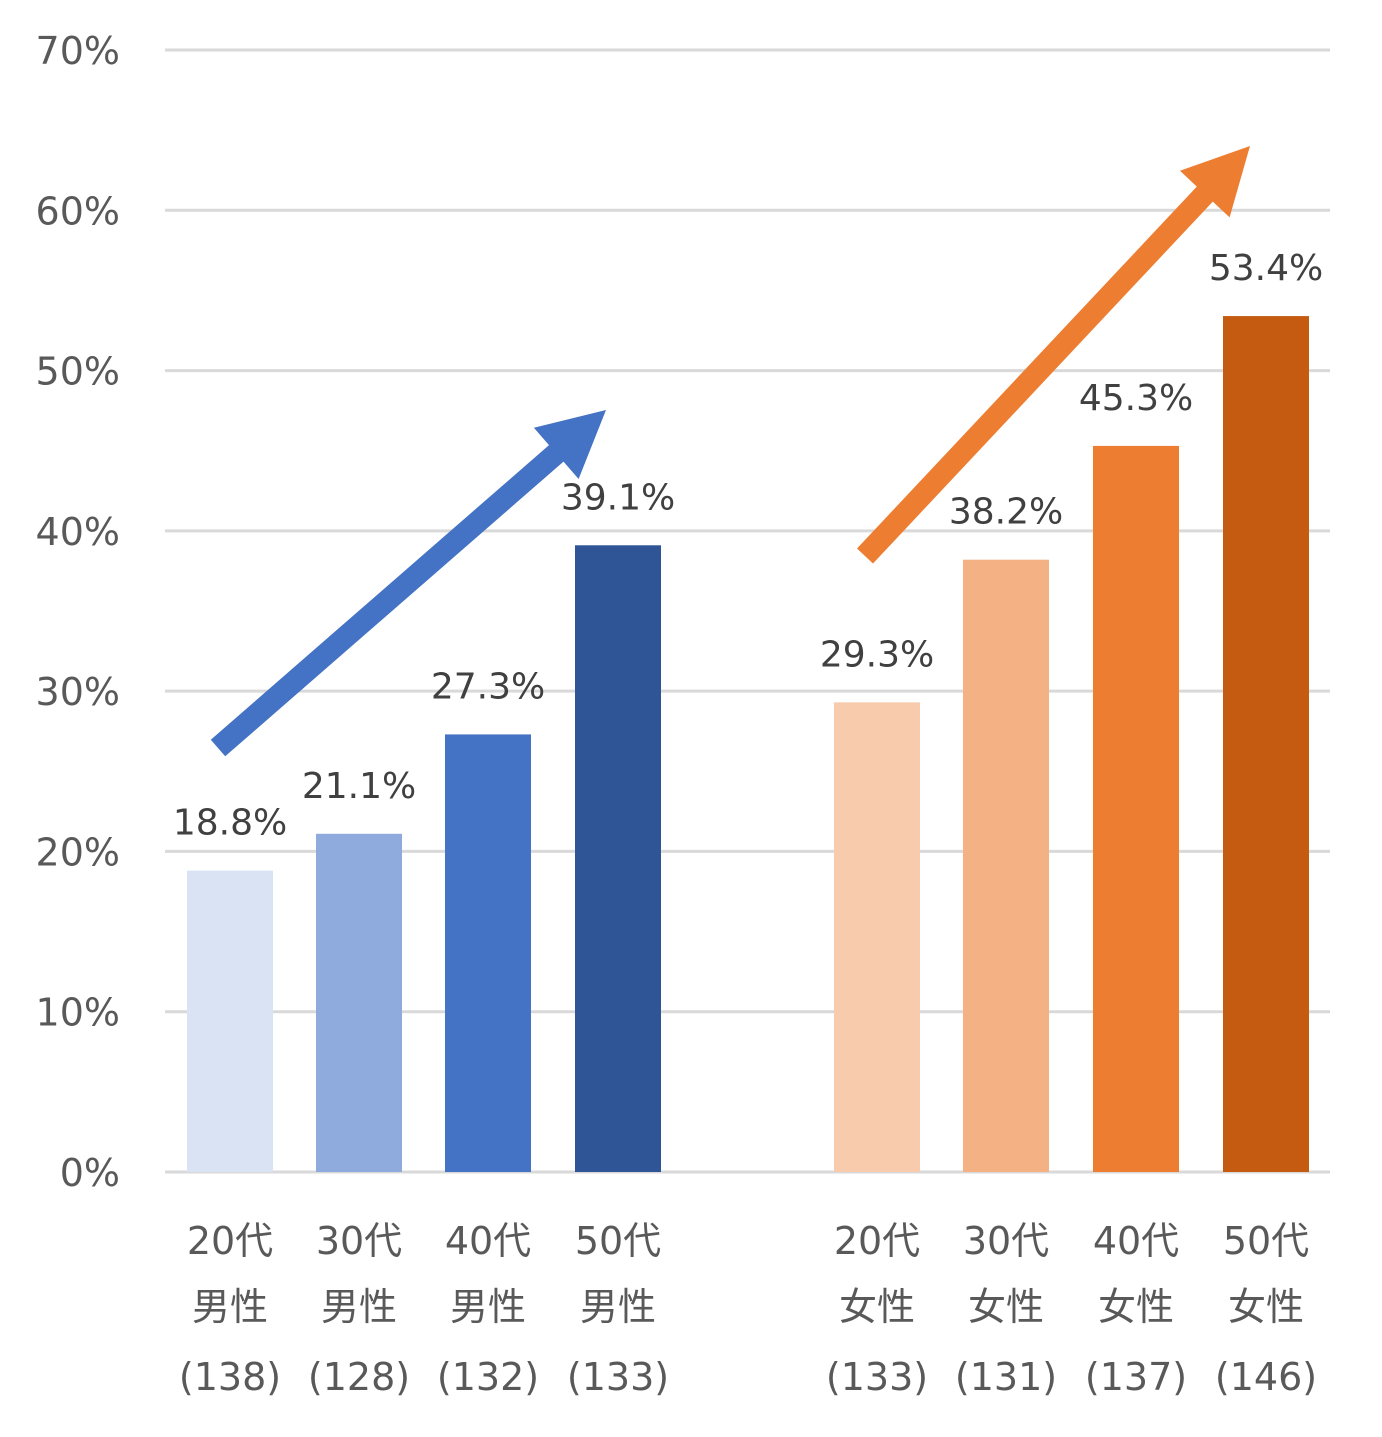 The image size is (1382, 1437). I want to click on data-label: 45.3%, so click(1136, 398).